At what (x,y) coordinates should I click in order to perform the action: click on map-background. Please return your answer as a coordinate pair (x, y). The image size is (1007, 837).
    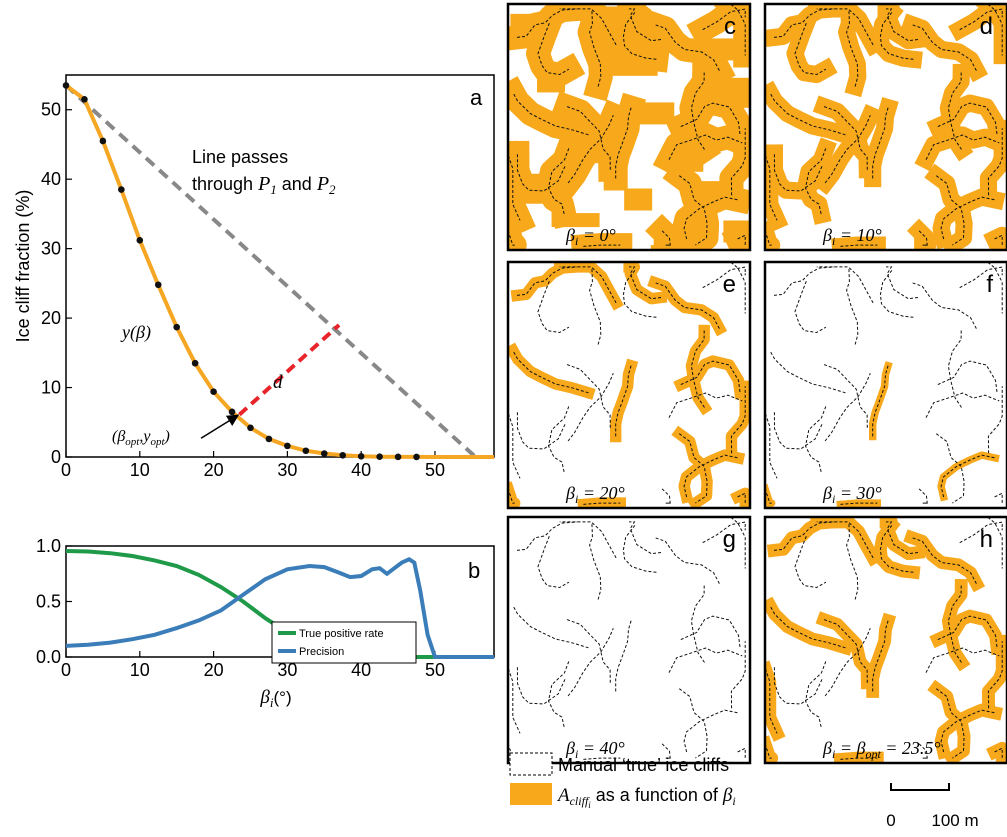
    Looking at the image, I should click on (629, 640).